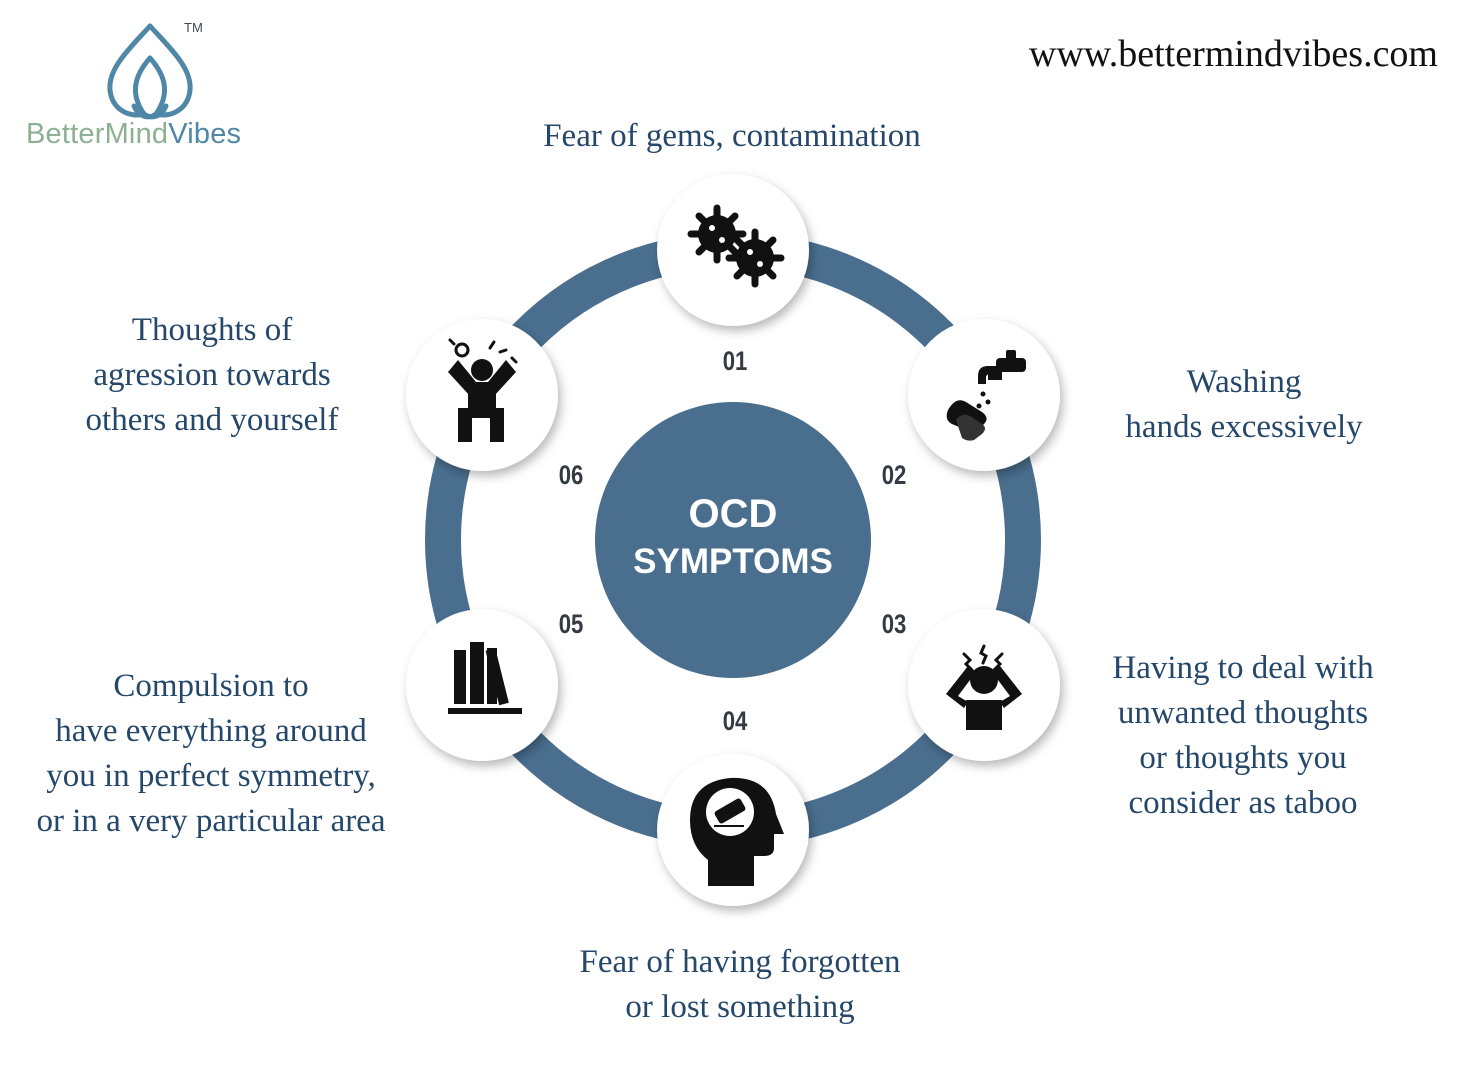 The height and width of the screenshot is (1080, 1466). Describe the element at coordinates (193, 27) in the screenshot. I see `trademark: TM` at that location.